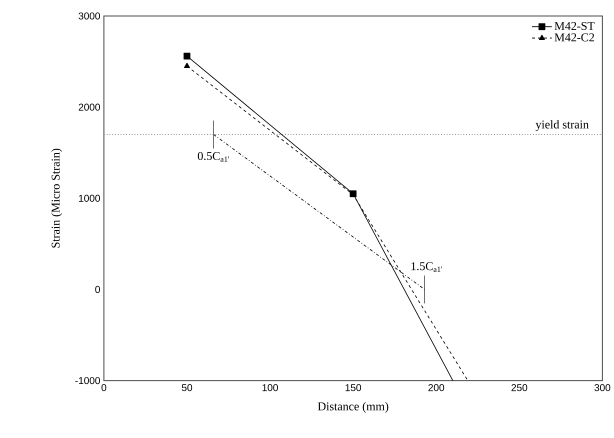 Image resolution: width=614 pixels, height=438 pixels. What do you see at coordinates (354, 388) in the screenshot?
I see `x-tick-label: 150` at bounding box center [354, 388].